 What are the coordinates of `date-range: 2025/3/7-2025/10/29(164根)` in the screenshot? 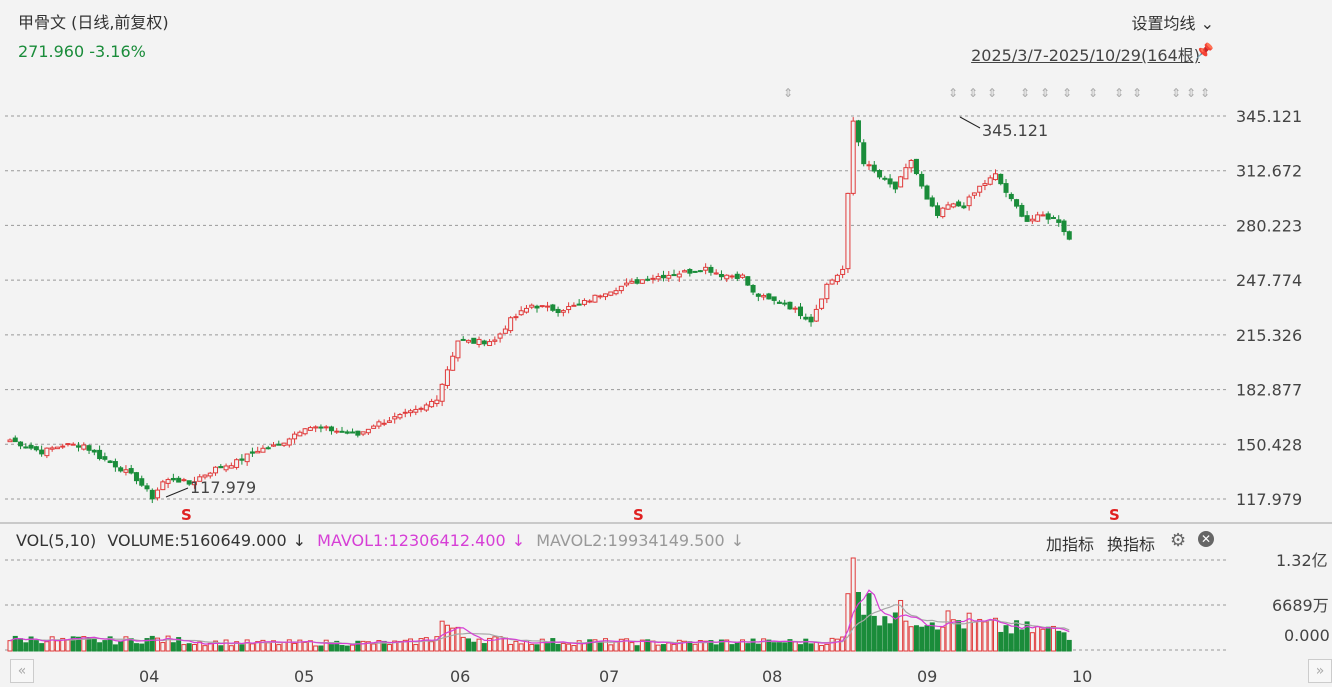 It's located at (1085, 55).